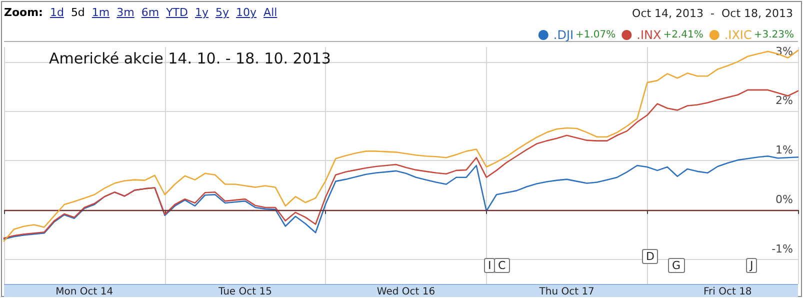 The image size is (803, 298). I want to click on text: 10y, so click(246, 12).